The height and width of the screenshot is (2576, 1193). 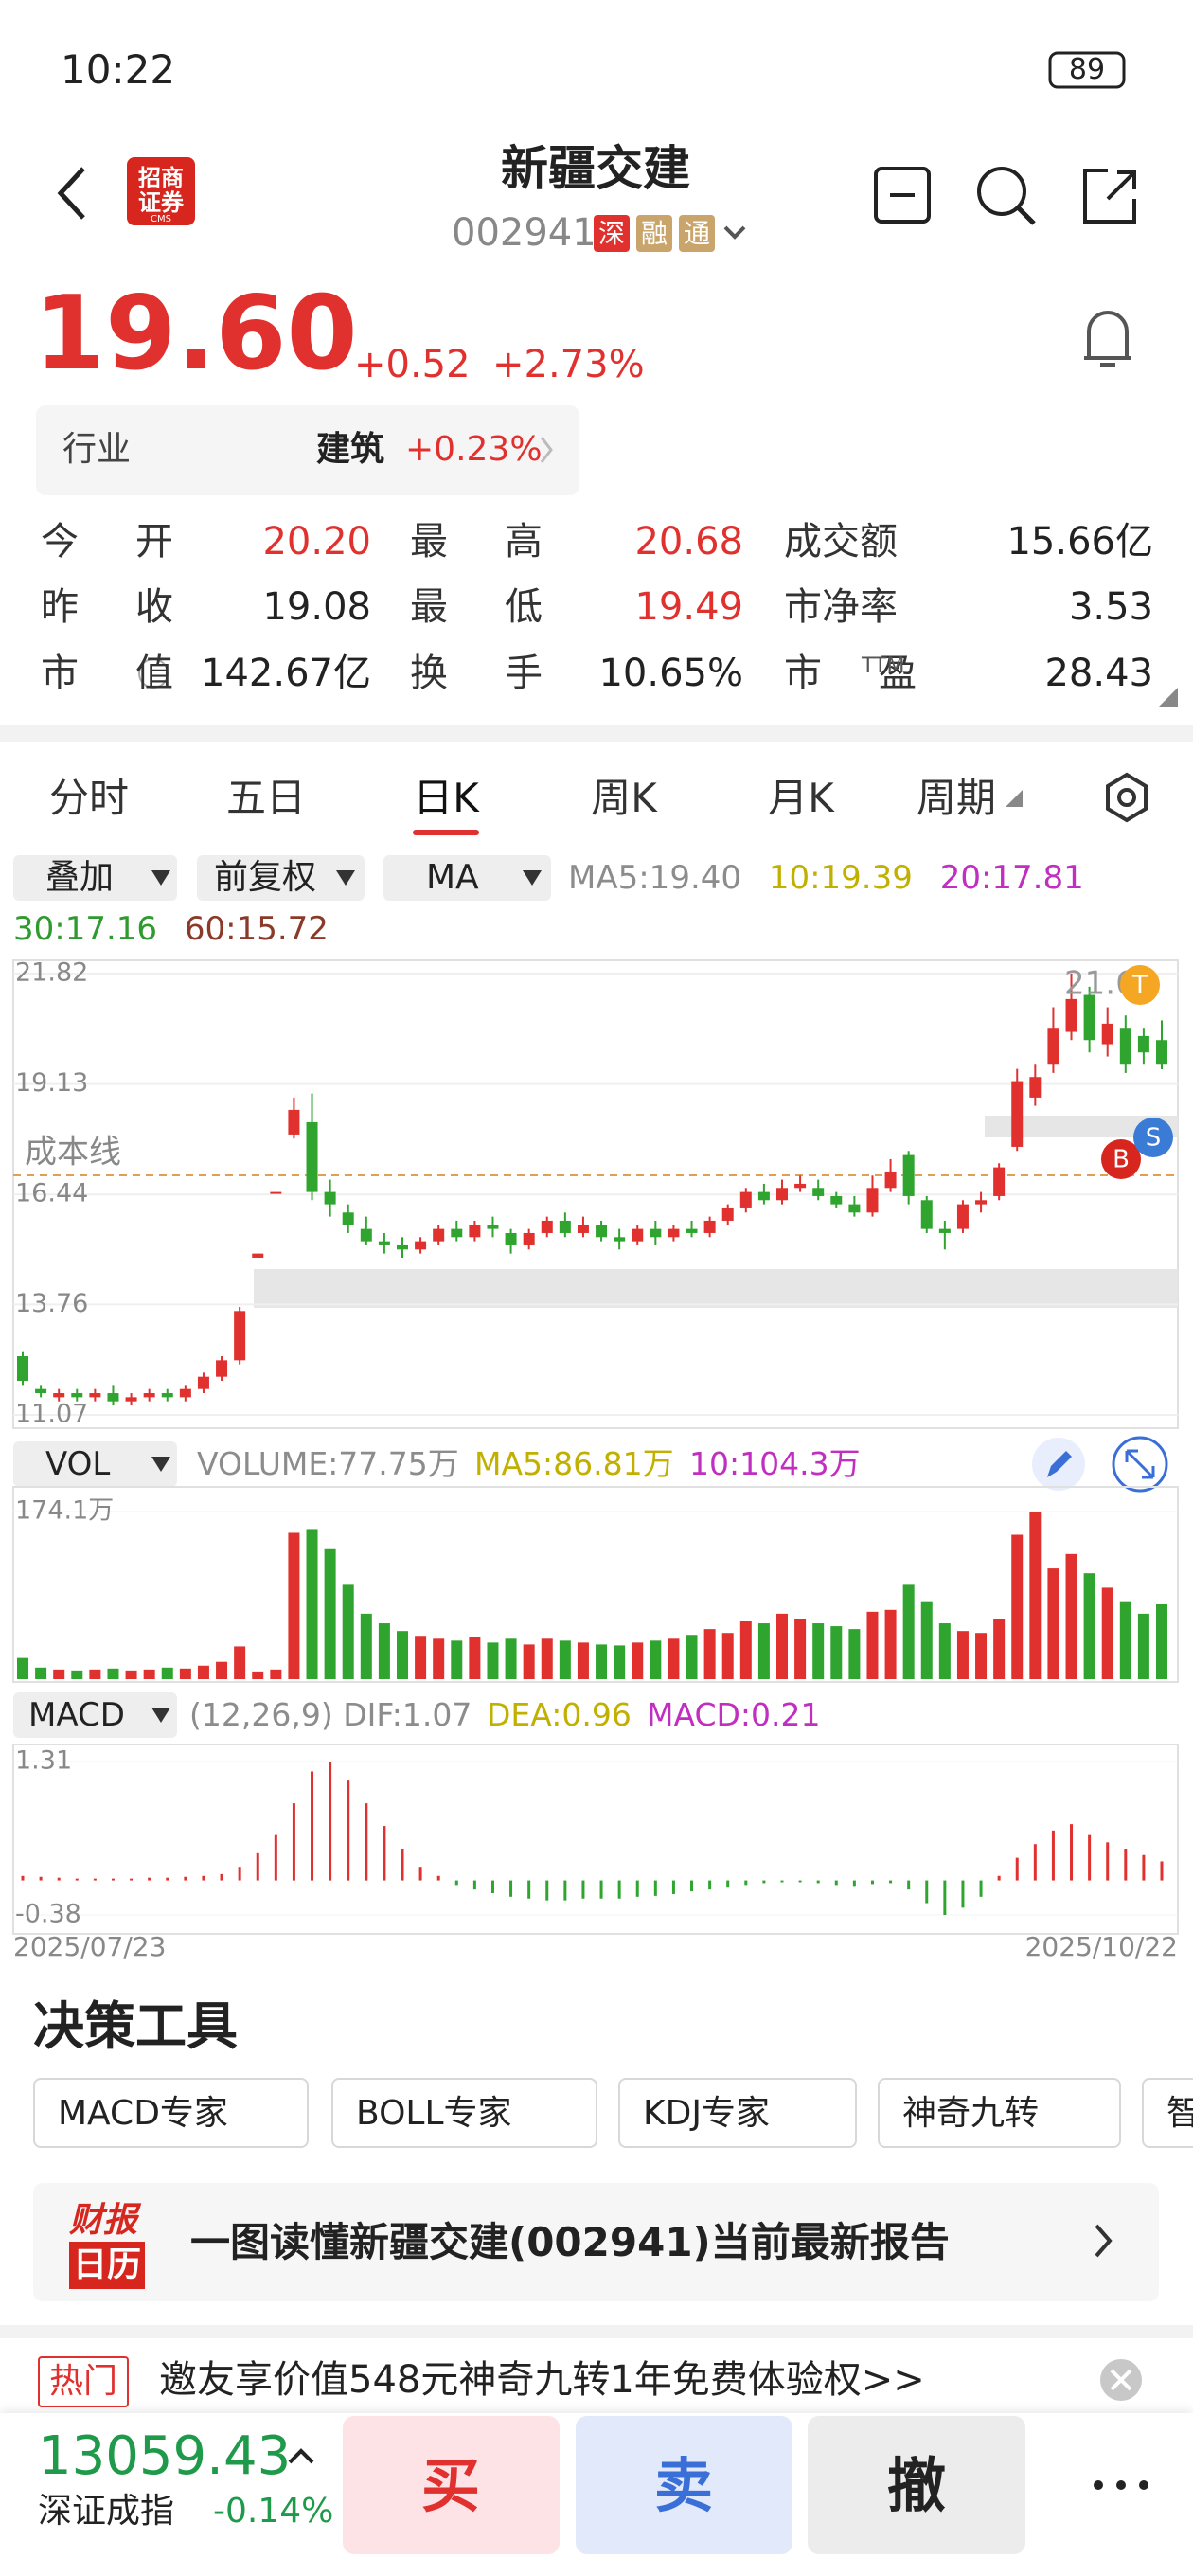 I want to click on info-icon, so click(x=153, y=673).